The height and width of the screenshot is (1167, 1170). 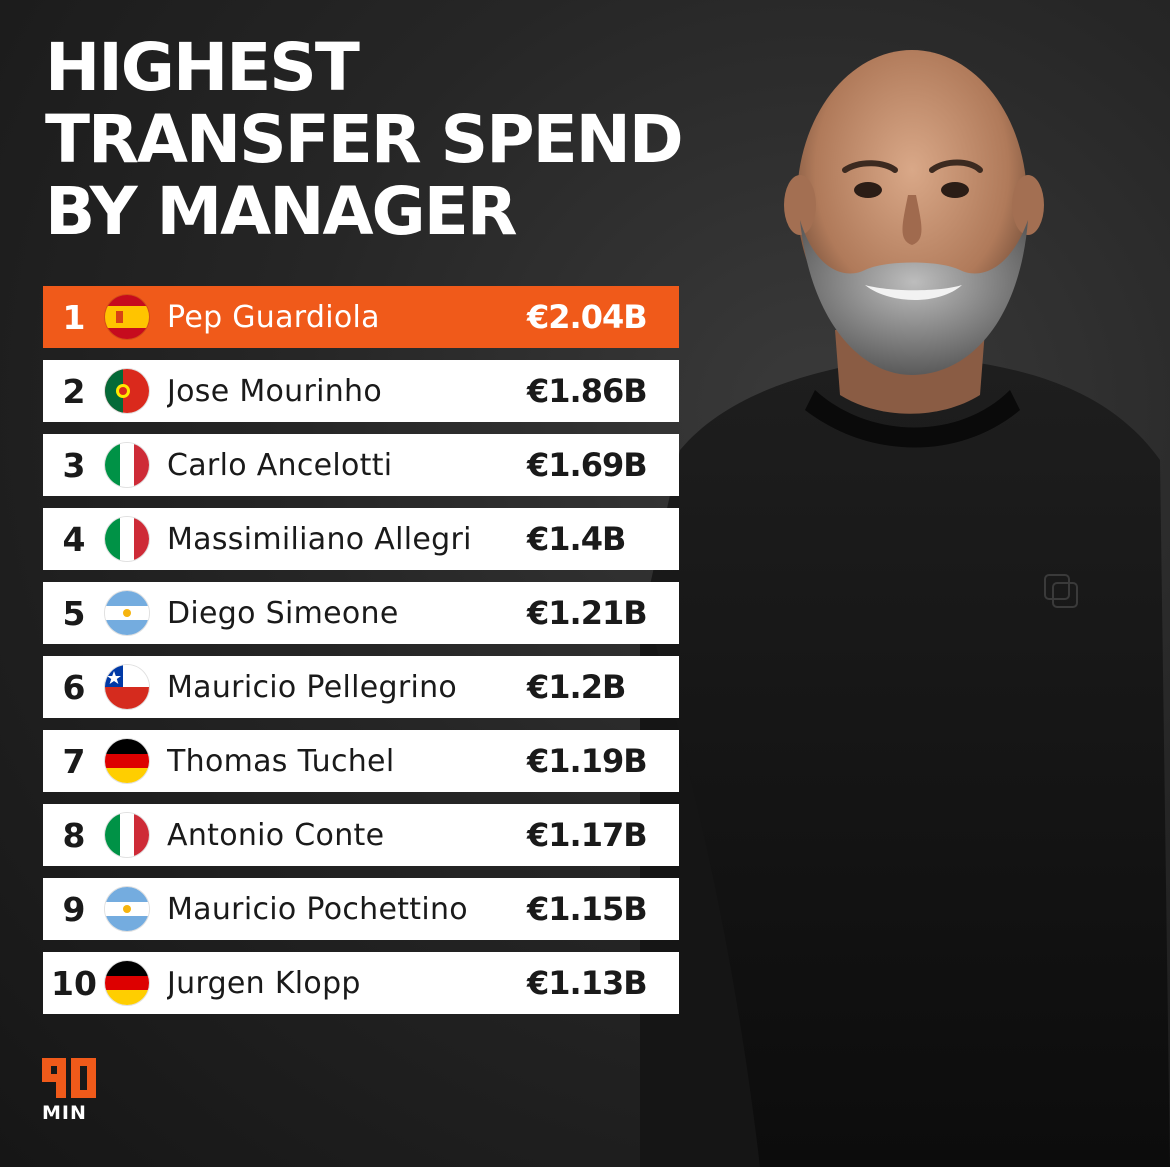 I want to click on manager-name: Mauricio Pellegrino, so click(x=312, y=687).